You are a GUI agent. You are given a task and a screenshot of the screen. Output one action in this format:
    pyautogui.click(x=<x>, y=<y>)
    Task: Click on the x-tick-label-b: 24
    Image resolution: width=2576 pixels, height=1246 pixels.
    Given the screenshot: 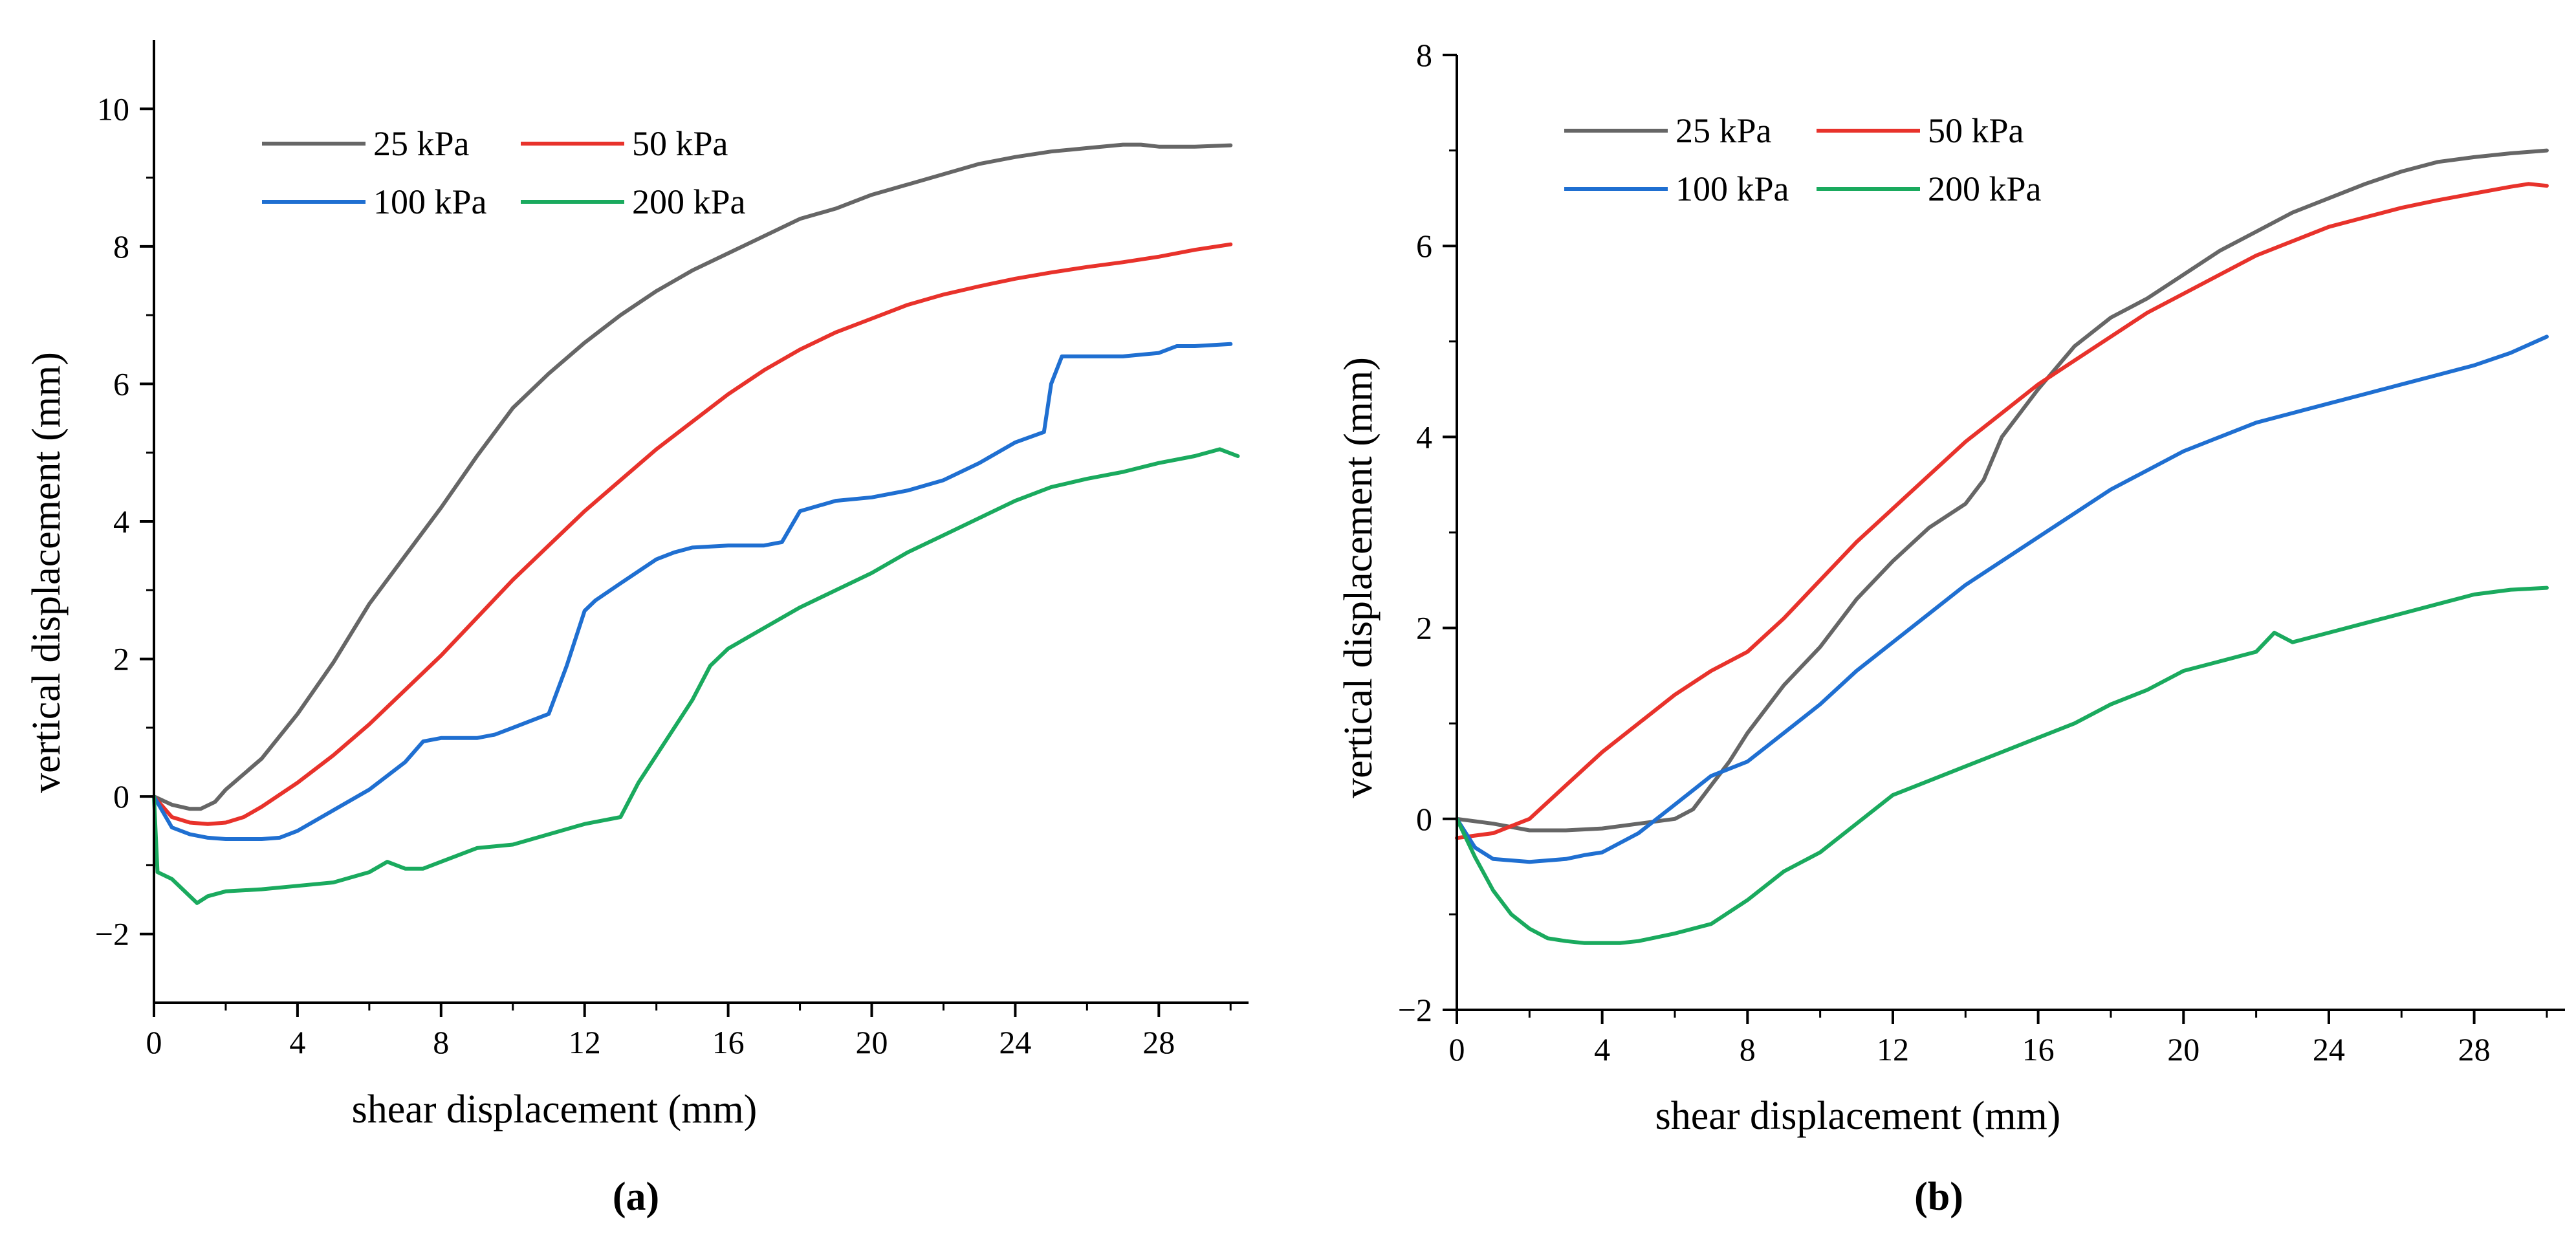 What is the action you would take?
    pyautogui.click(x=2329, y=1049)
    